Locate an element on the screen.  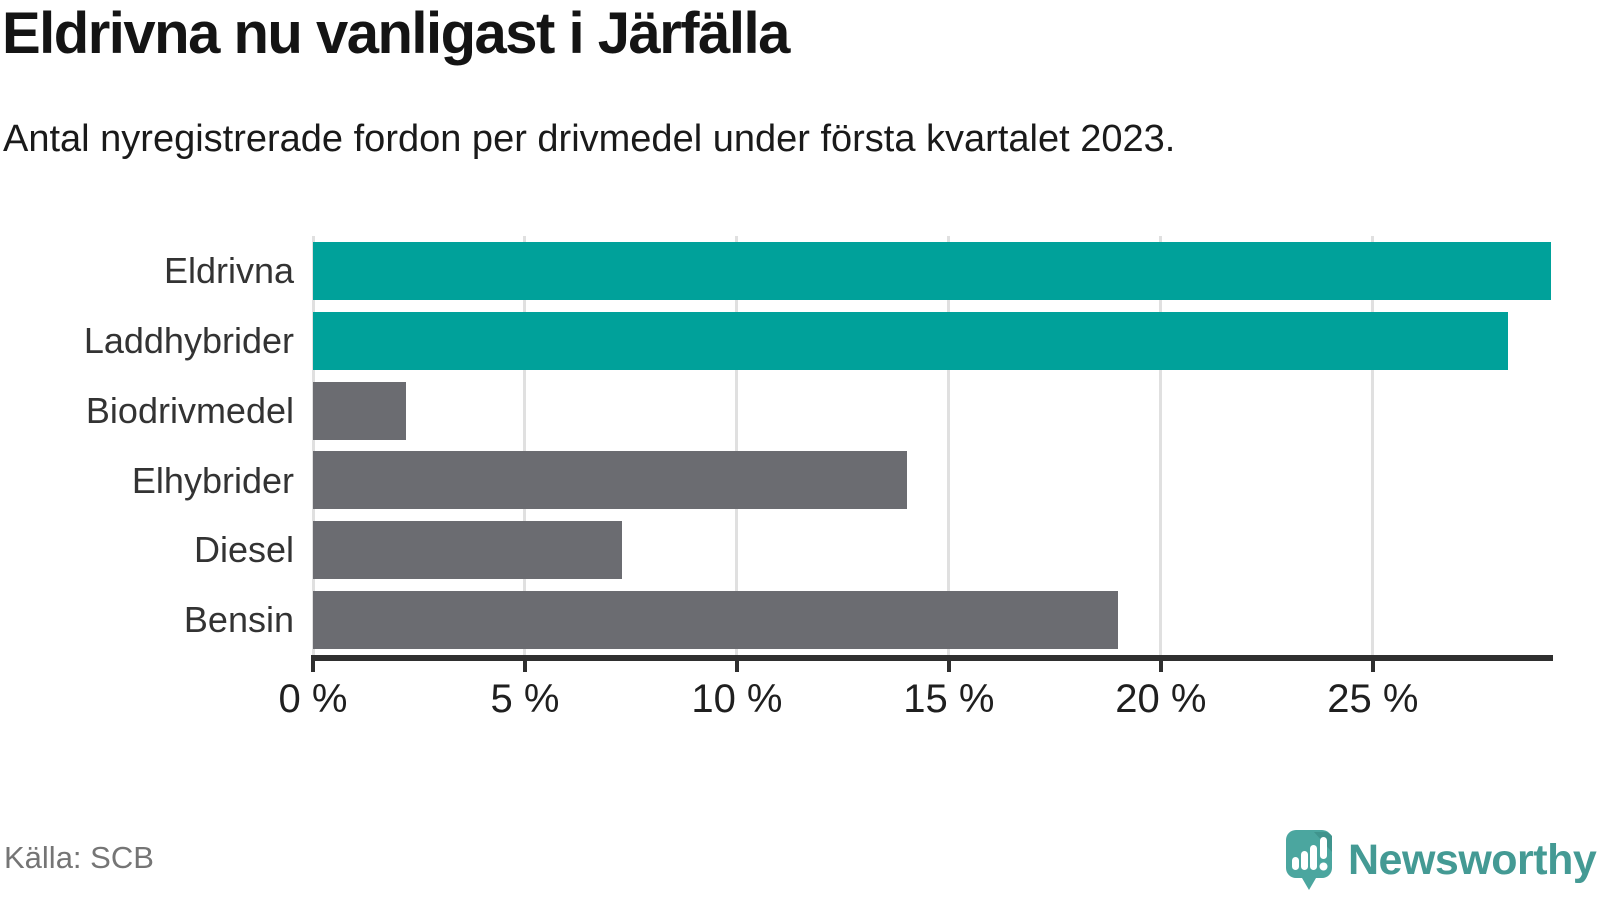
x-axis-line is located at coordinates (932, 658).